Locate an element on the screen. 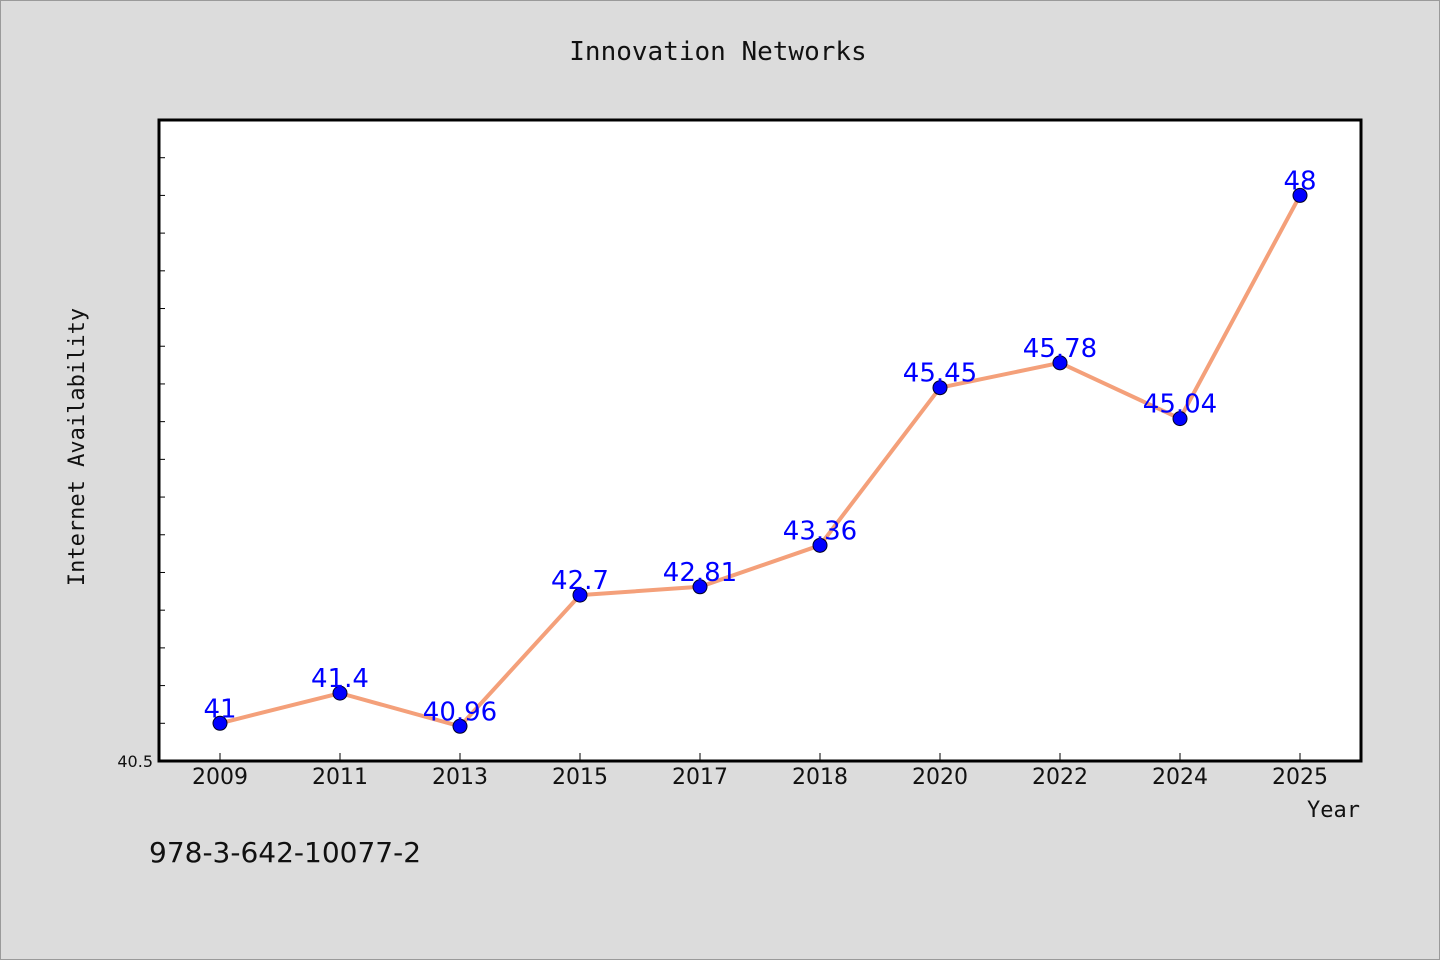  data-label: 40.96 is located at coordinates (460, 712).